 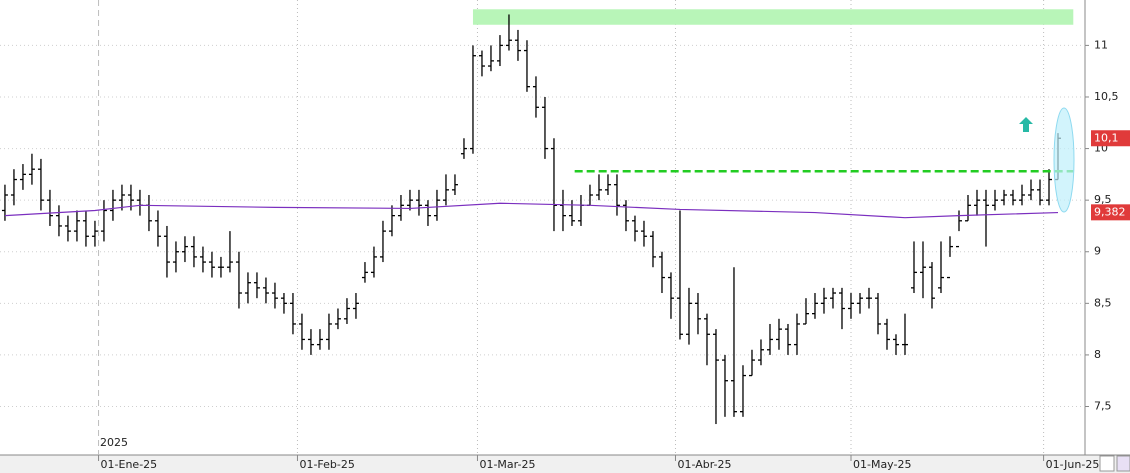 What do you see at coordinates (565, 464) in the screenshot?
I see `x-axis-strip` at bounding box center [565, 464].